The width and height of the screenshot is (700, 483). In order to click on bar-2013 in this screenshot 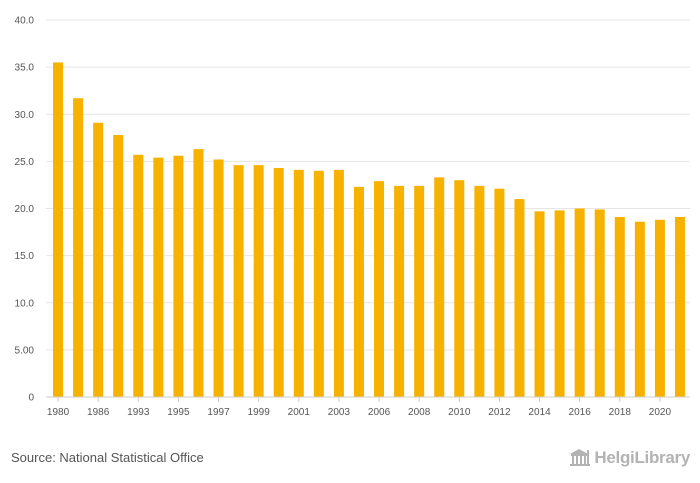, I will do `click(519, 298)`.